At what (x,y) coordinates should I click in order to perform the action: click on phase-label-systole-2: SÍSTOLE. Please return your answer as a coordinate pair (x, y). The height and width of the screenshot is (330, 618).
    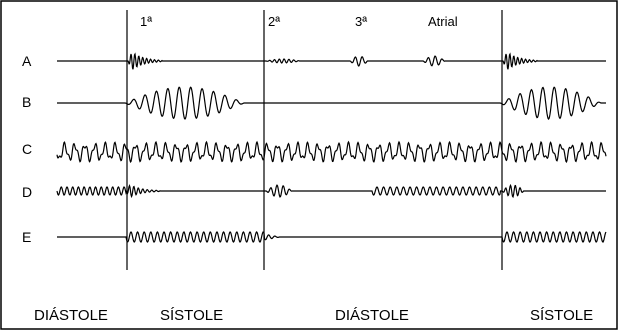
    Looking at the image, I should click on (561, 315).